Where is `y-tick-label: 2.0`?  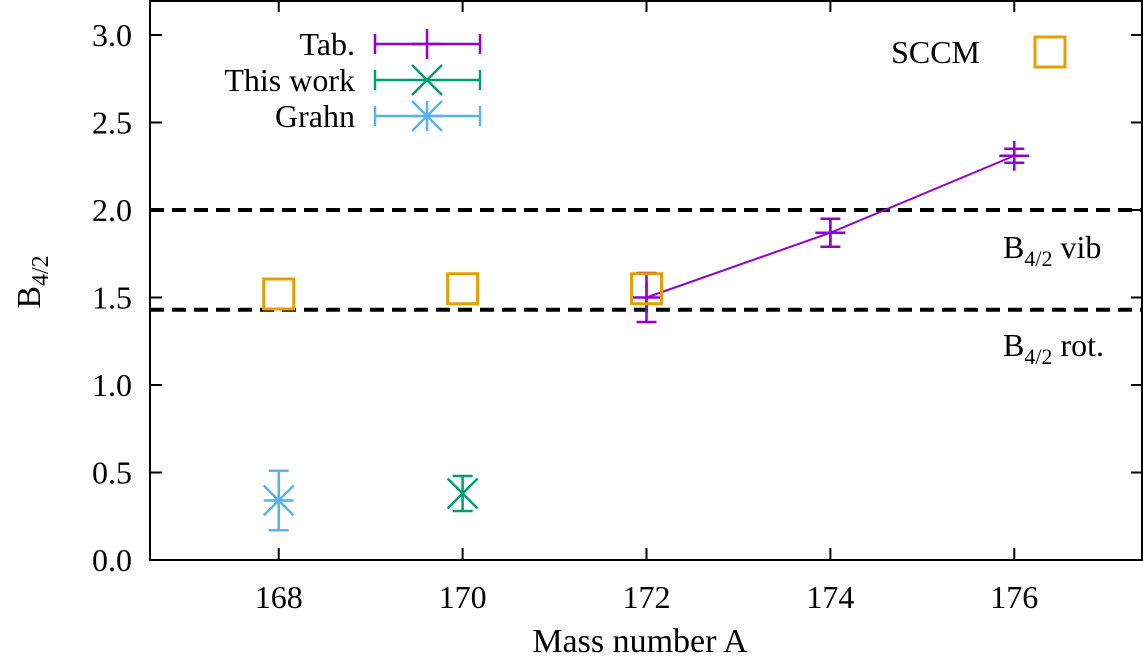 y-tick-label: 2.0 is located at coordinates (112, 210).